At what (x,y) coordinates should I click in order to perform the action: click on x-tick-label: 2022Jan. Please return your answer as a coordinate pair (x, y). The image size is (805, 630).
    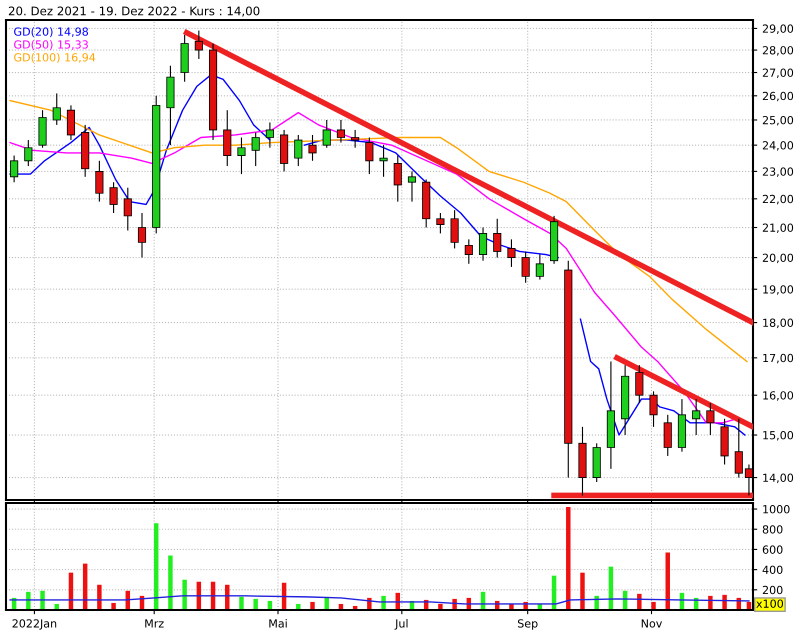
    Looking at the image, I should click on (34, 624).